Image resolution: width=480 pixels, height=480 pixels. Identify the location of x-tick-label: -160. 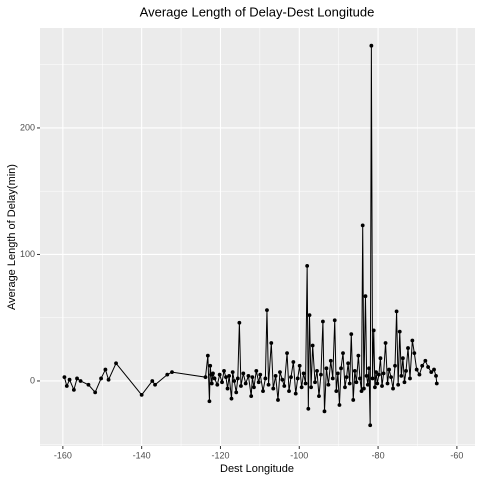
(63, 455).